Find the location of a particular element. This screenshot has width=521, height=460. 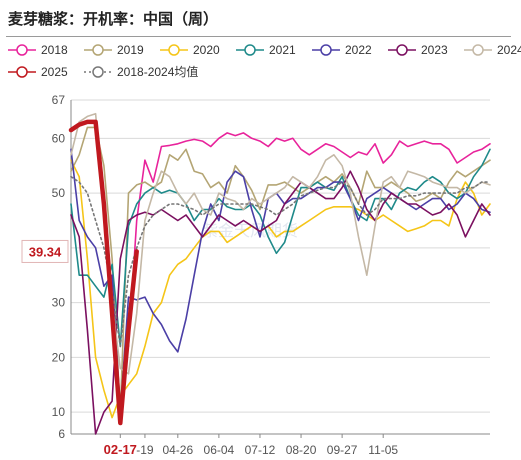

x-tick-label: 08-20 is located at coordinates (301, 450).